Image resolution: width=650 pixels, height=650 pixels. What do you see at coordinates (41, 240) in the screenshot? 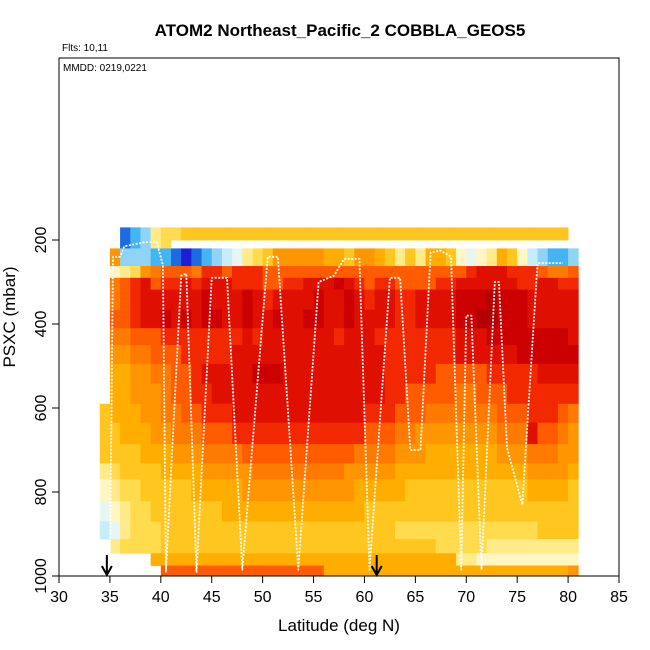
I see `y-tick-label: 200` at bounding box center [41, 240].